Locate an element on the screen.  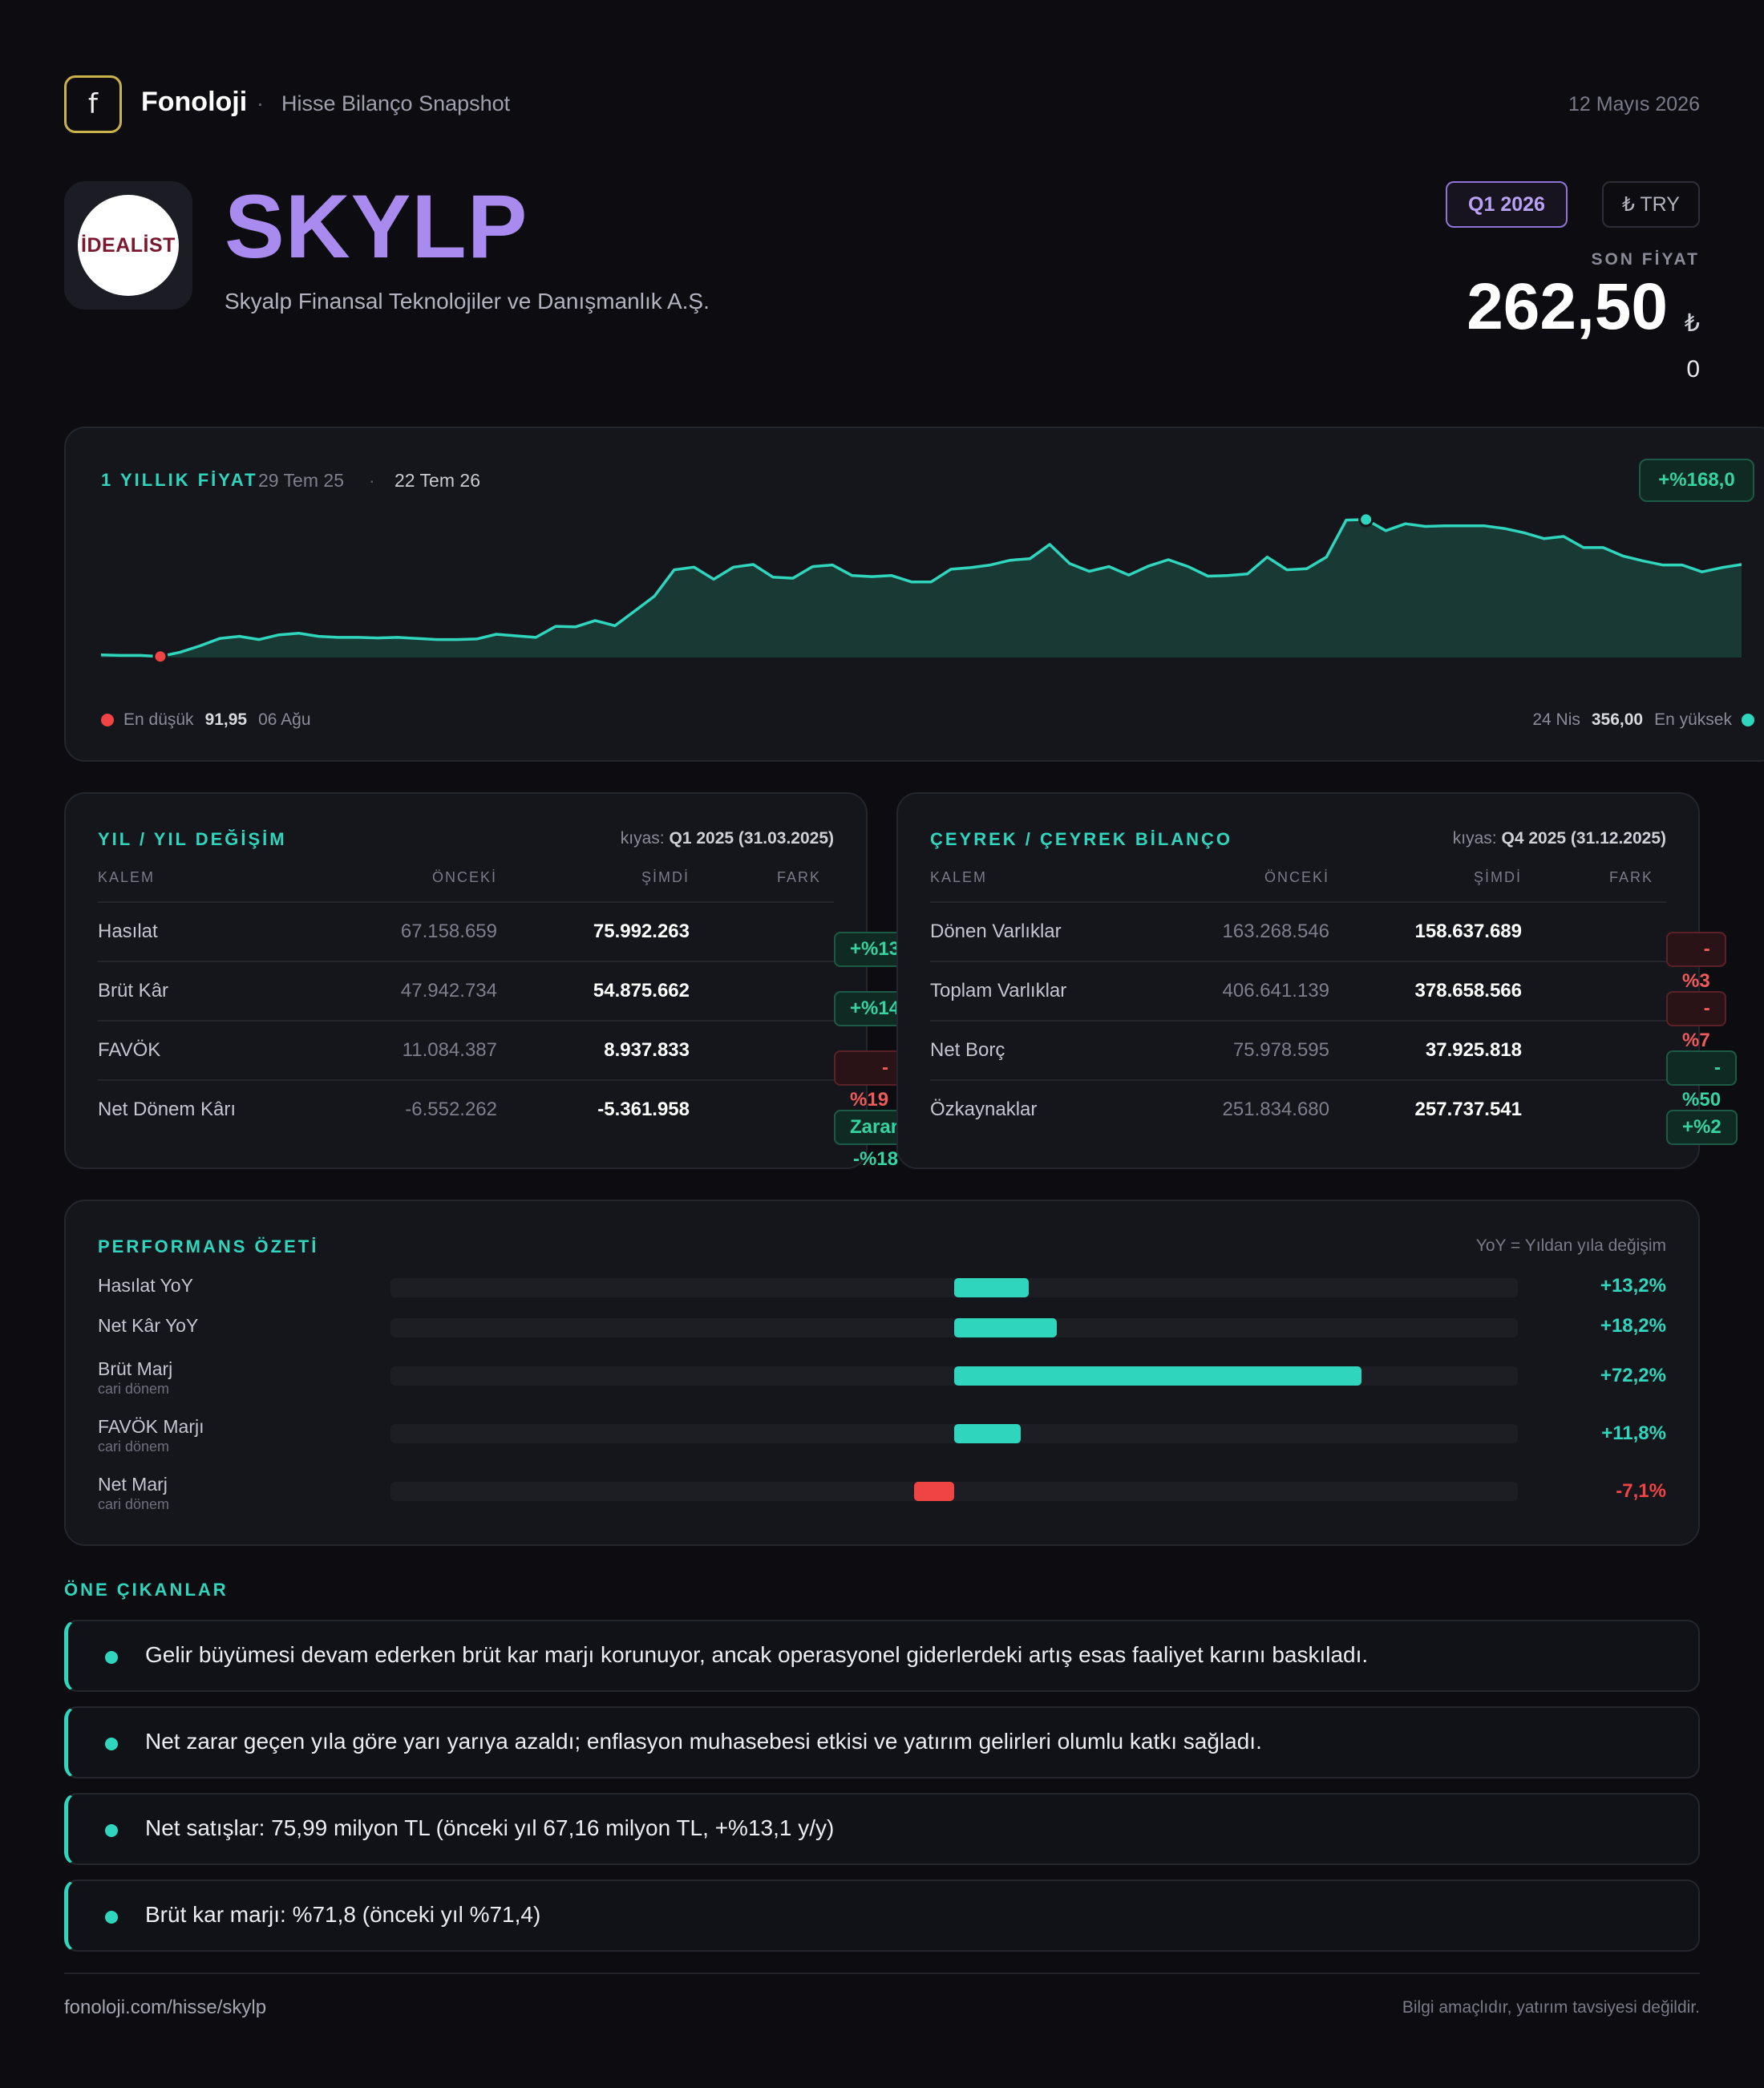
performance-row-net-marj: Net Marj cari dönem -7,1% is located at coordinates (882, 1494).